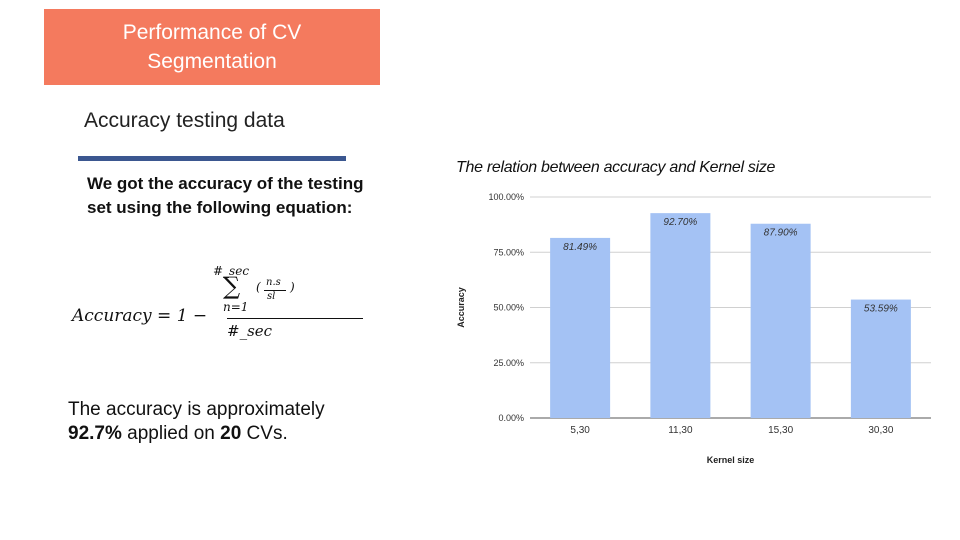 Image resolution: width=960 pixels, height=540 pixels. Describe the element at coordinates (273, 282) in the screenshot. I see `equation-inner-numerator: n.s` at that location.